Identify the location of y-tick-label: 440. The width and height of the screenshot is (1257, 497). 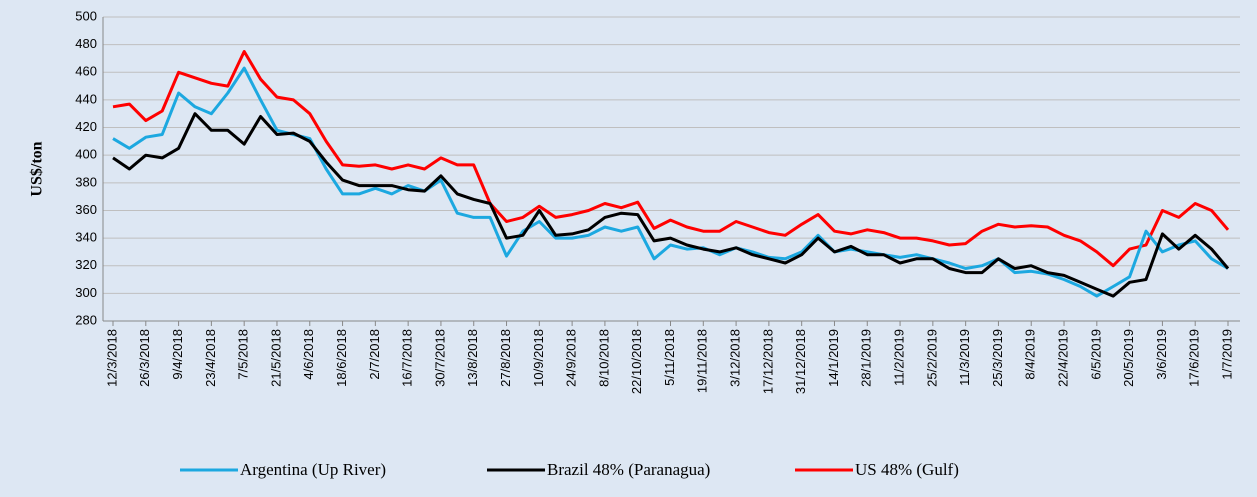
(86, 98).